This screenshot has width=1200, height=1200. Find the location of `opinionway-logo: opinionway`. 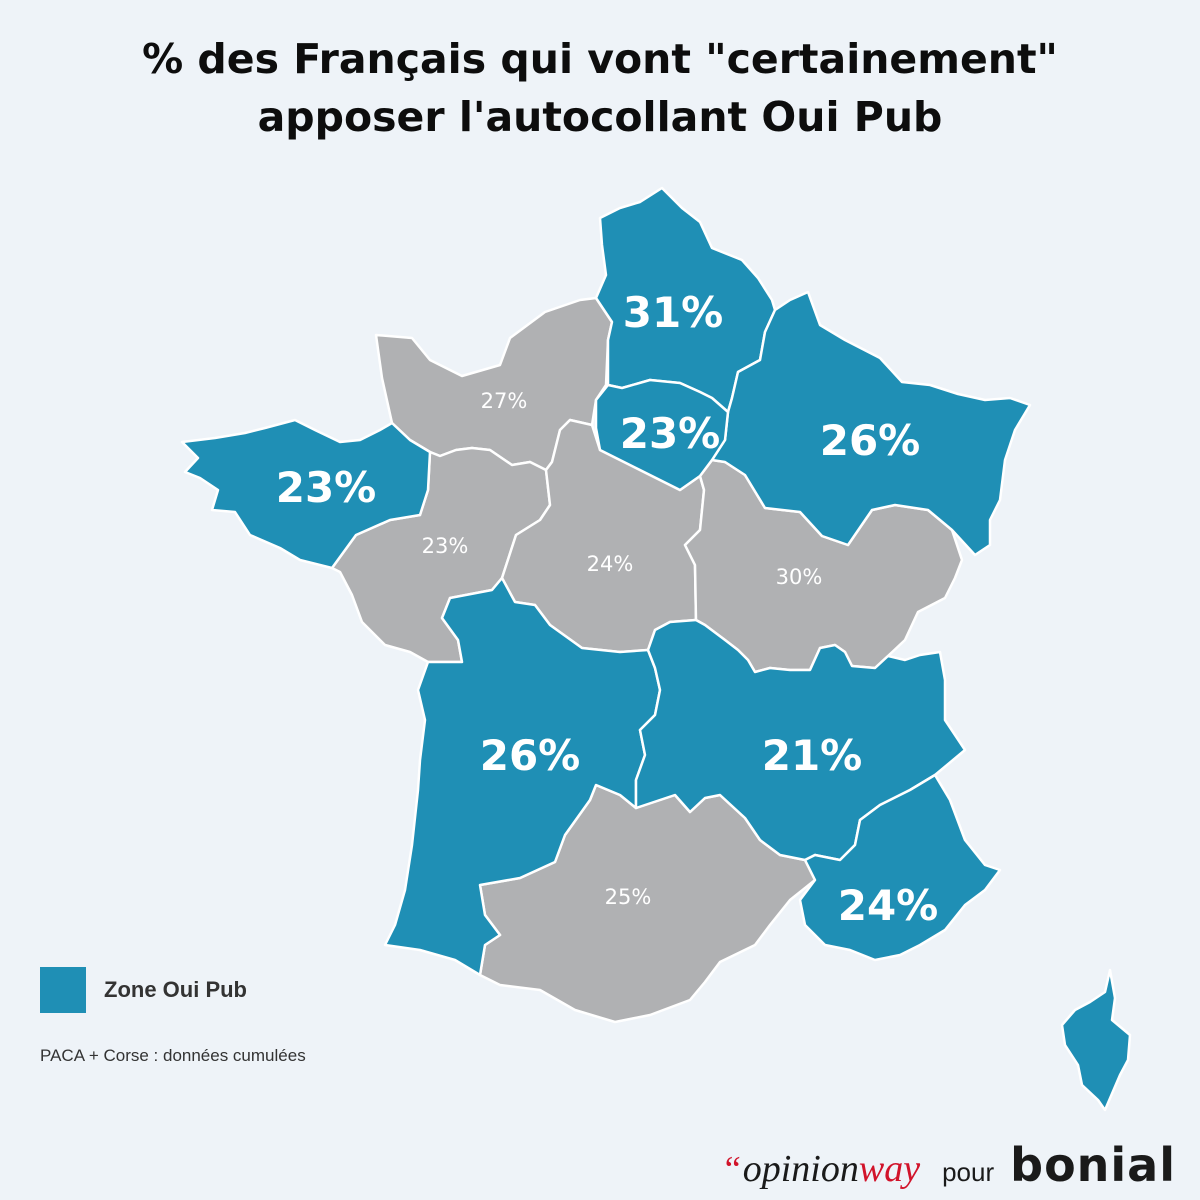

opinionway-logo: opinionway is located at coordinates (831, 1169).